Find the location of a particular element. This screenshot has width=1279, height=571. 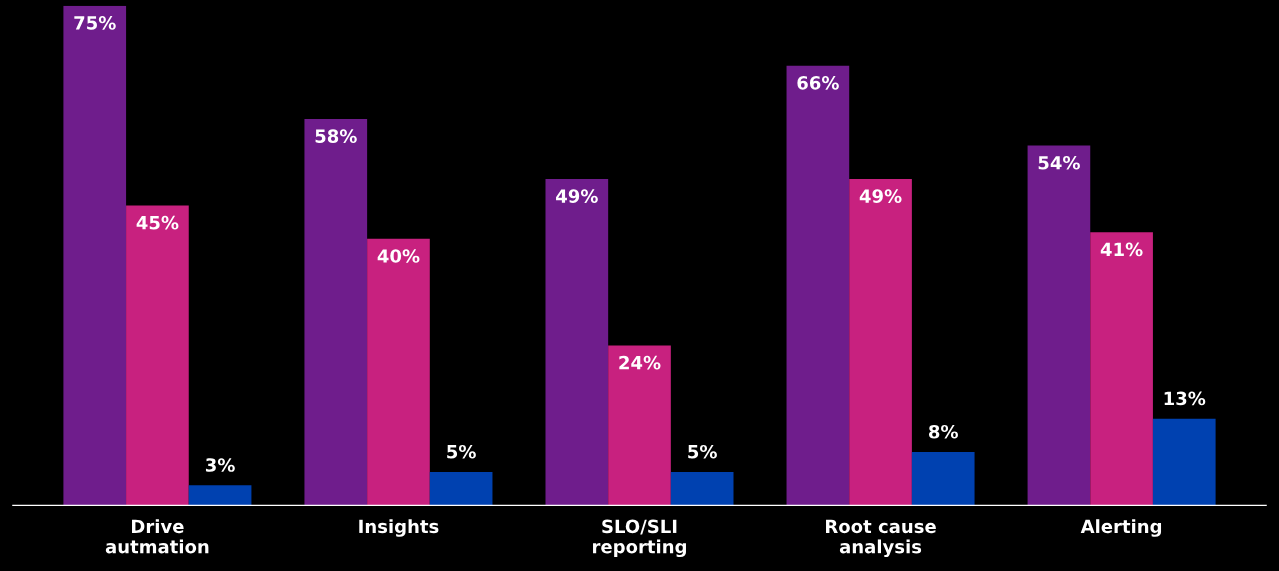

x-tick-label: Root cause analysis is located at coordinates (881, 538).